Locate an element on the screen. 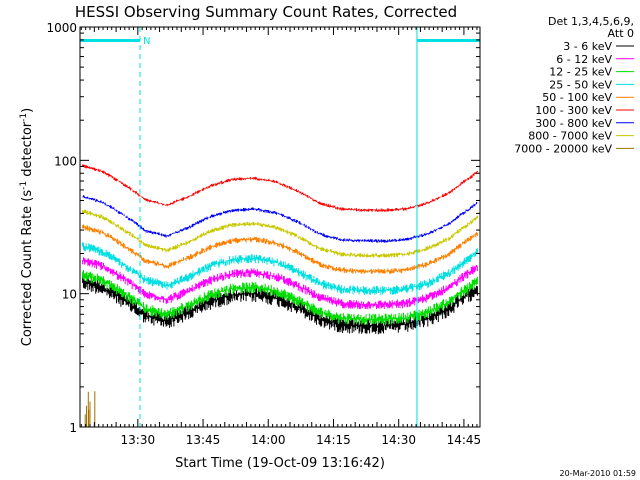 The width and height of the screenshot is (640, 480). x-tick-label-0: 13:30 is located at coordinates (138, 440).